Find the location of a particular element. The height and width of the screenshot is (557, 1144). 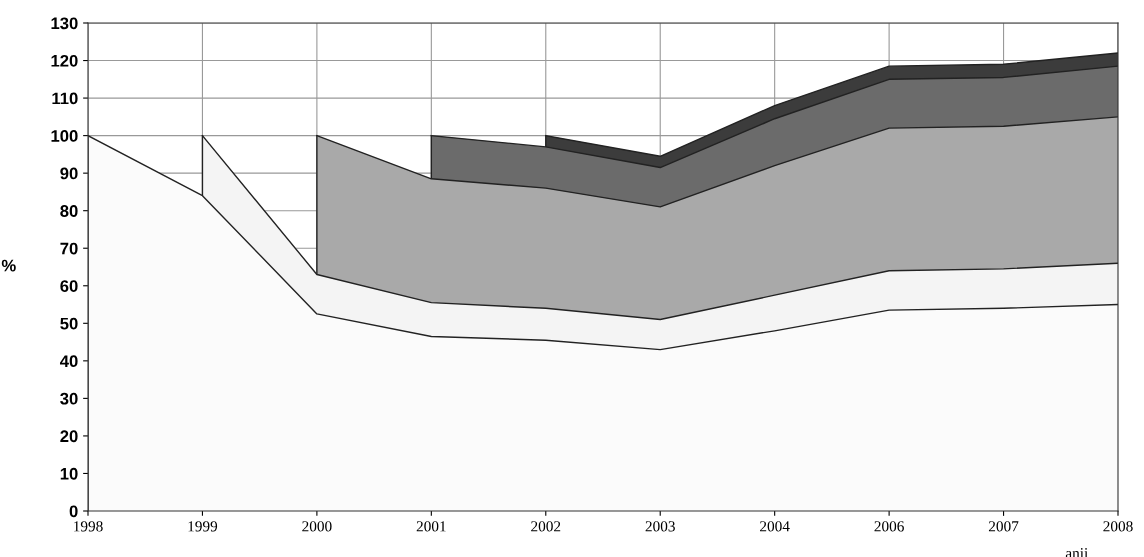

y-tick-label: 40 is located at coordinates (68, 361).